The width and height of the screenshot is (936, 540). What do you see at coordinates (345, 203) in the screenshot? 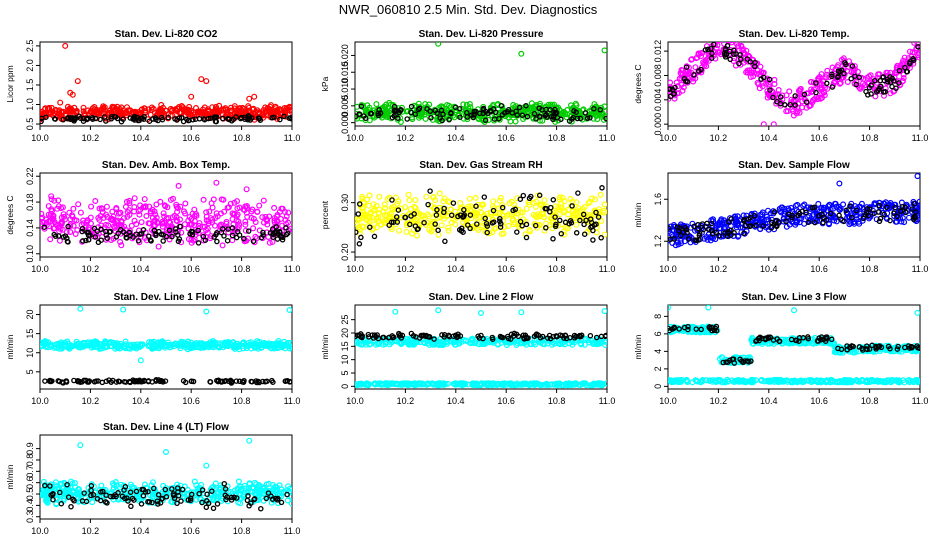
I see `y-tick-label: 0.30` at bounding box center [345, 203].